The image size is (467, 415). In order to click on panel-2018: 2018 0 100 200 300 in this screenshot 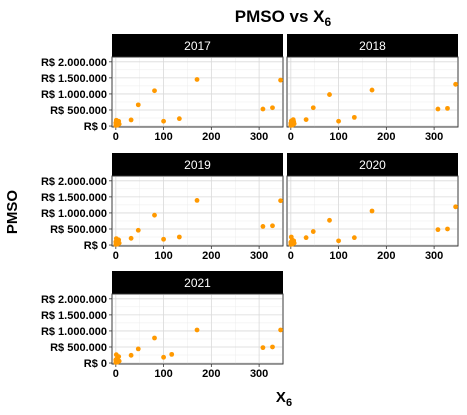, I will do `click(372, 88)`.